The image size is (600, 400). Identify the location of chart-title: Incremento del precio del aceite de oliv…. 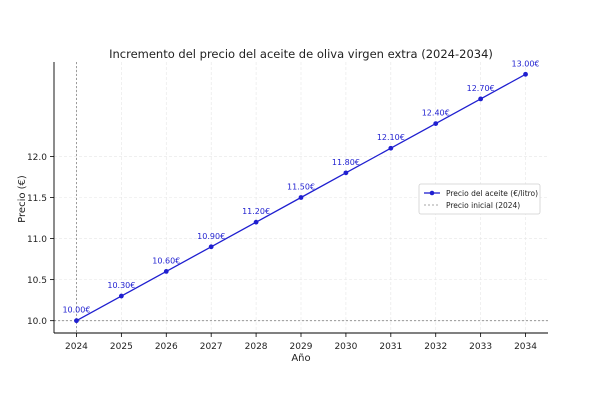
(301, 54).